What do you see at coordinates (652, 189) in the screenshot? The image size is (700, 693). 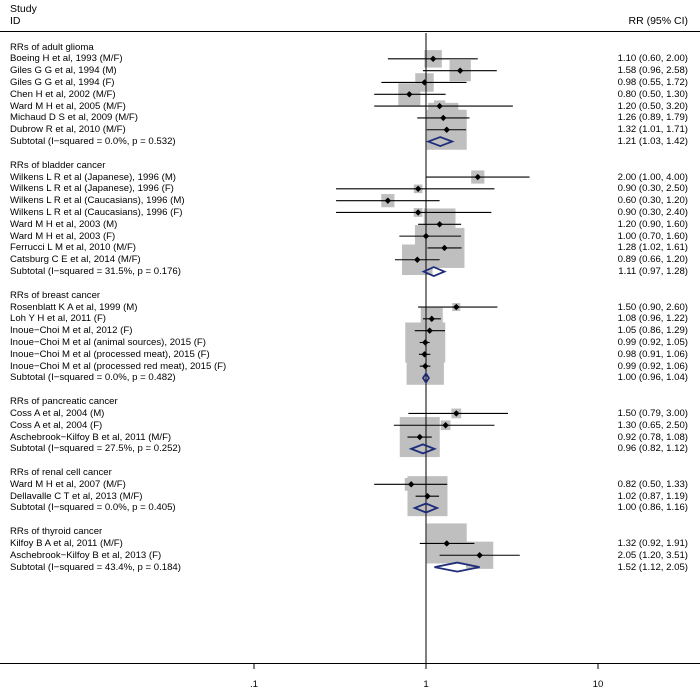 I see `study-rr-text: 0.90 (0.30, 2.50)` at bounding box center [652, 189].